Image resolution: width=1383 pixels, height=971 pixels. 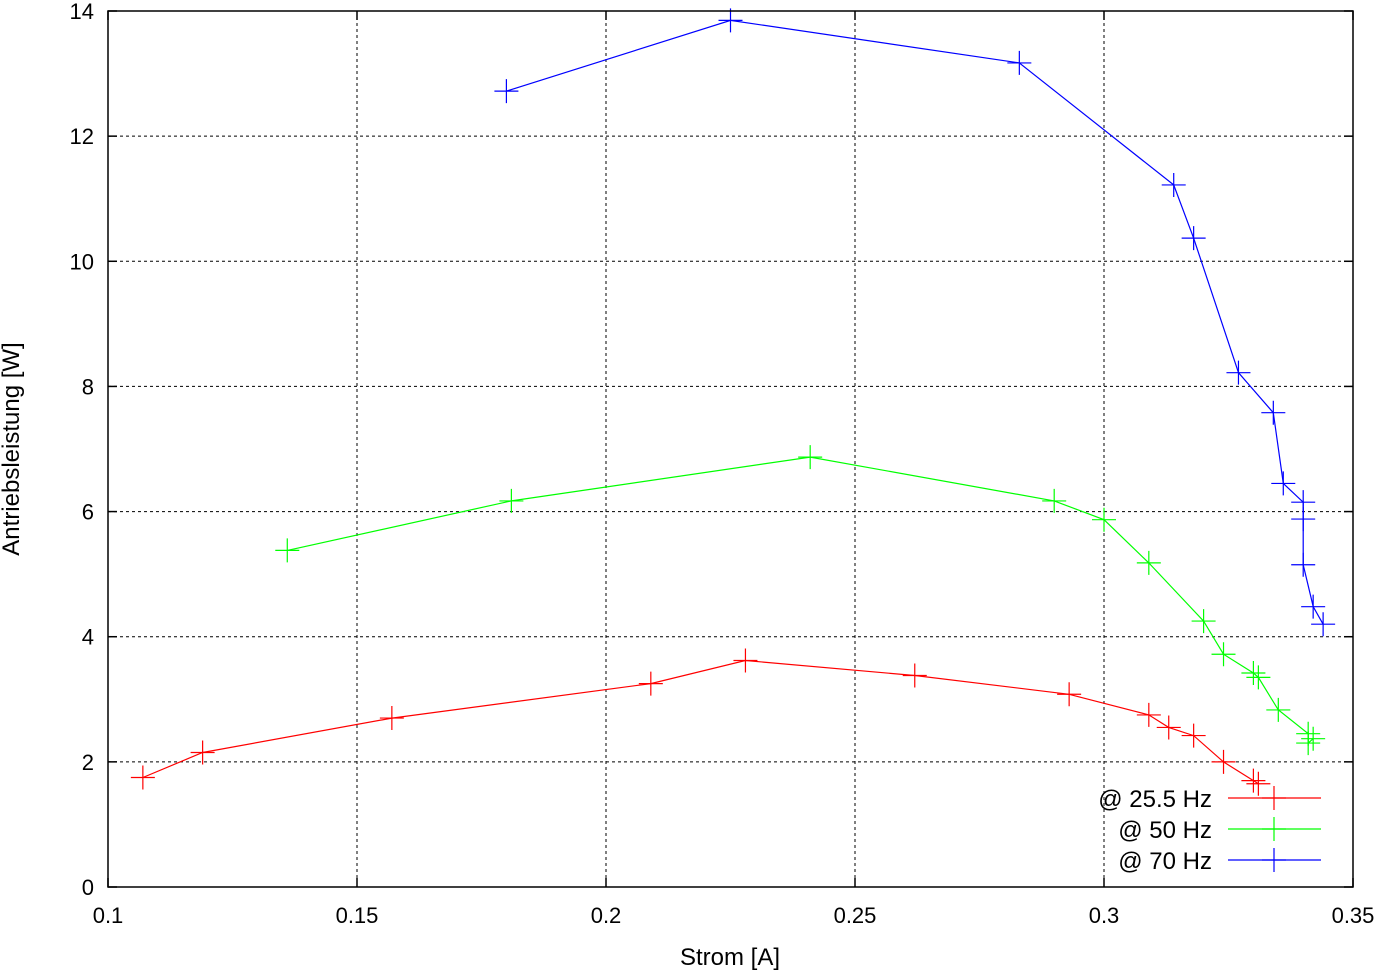 What do you see at coordinates (1104, 915) in the screenshot?
I see `x-tick-label: 0.3` at bounding box center [1104, 915].